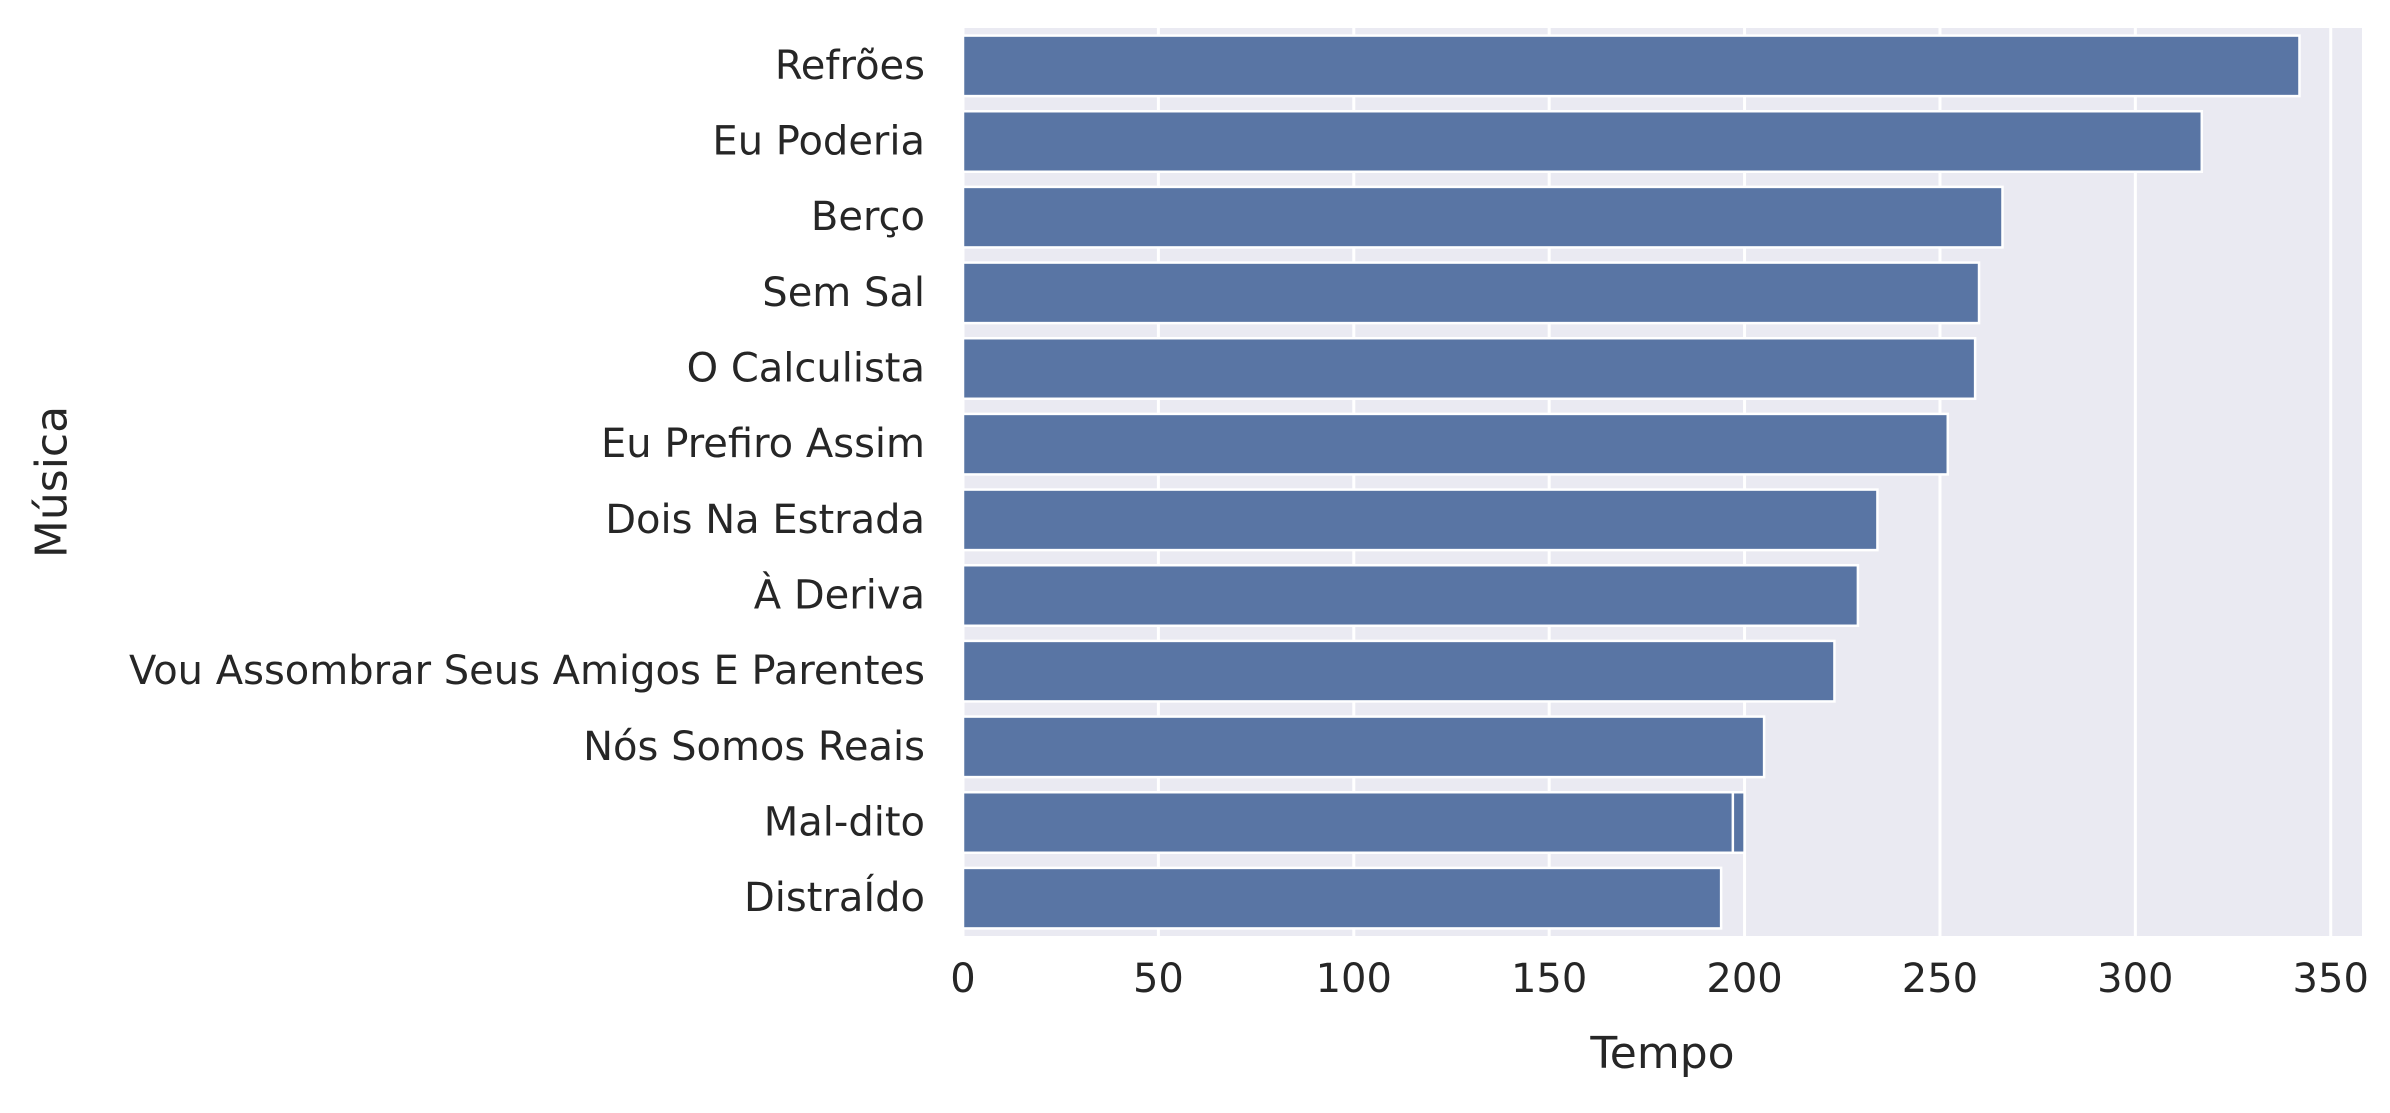 The width and height of the screenshot is (2390, 1113). I want to click on x-tick-label: 250, so click(1940, 979).